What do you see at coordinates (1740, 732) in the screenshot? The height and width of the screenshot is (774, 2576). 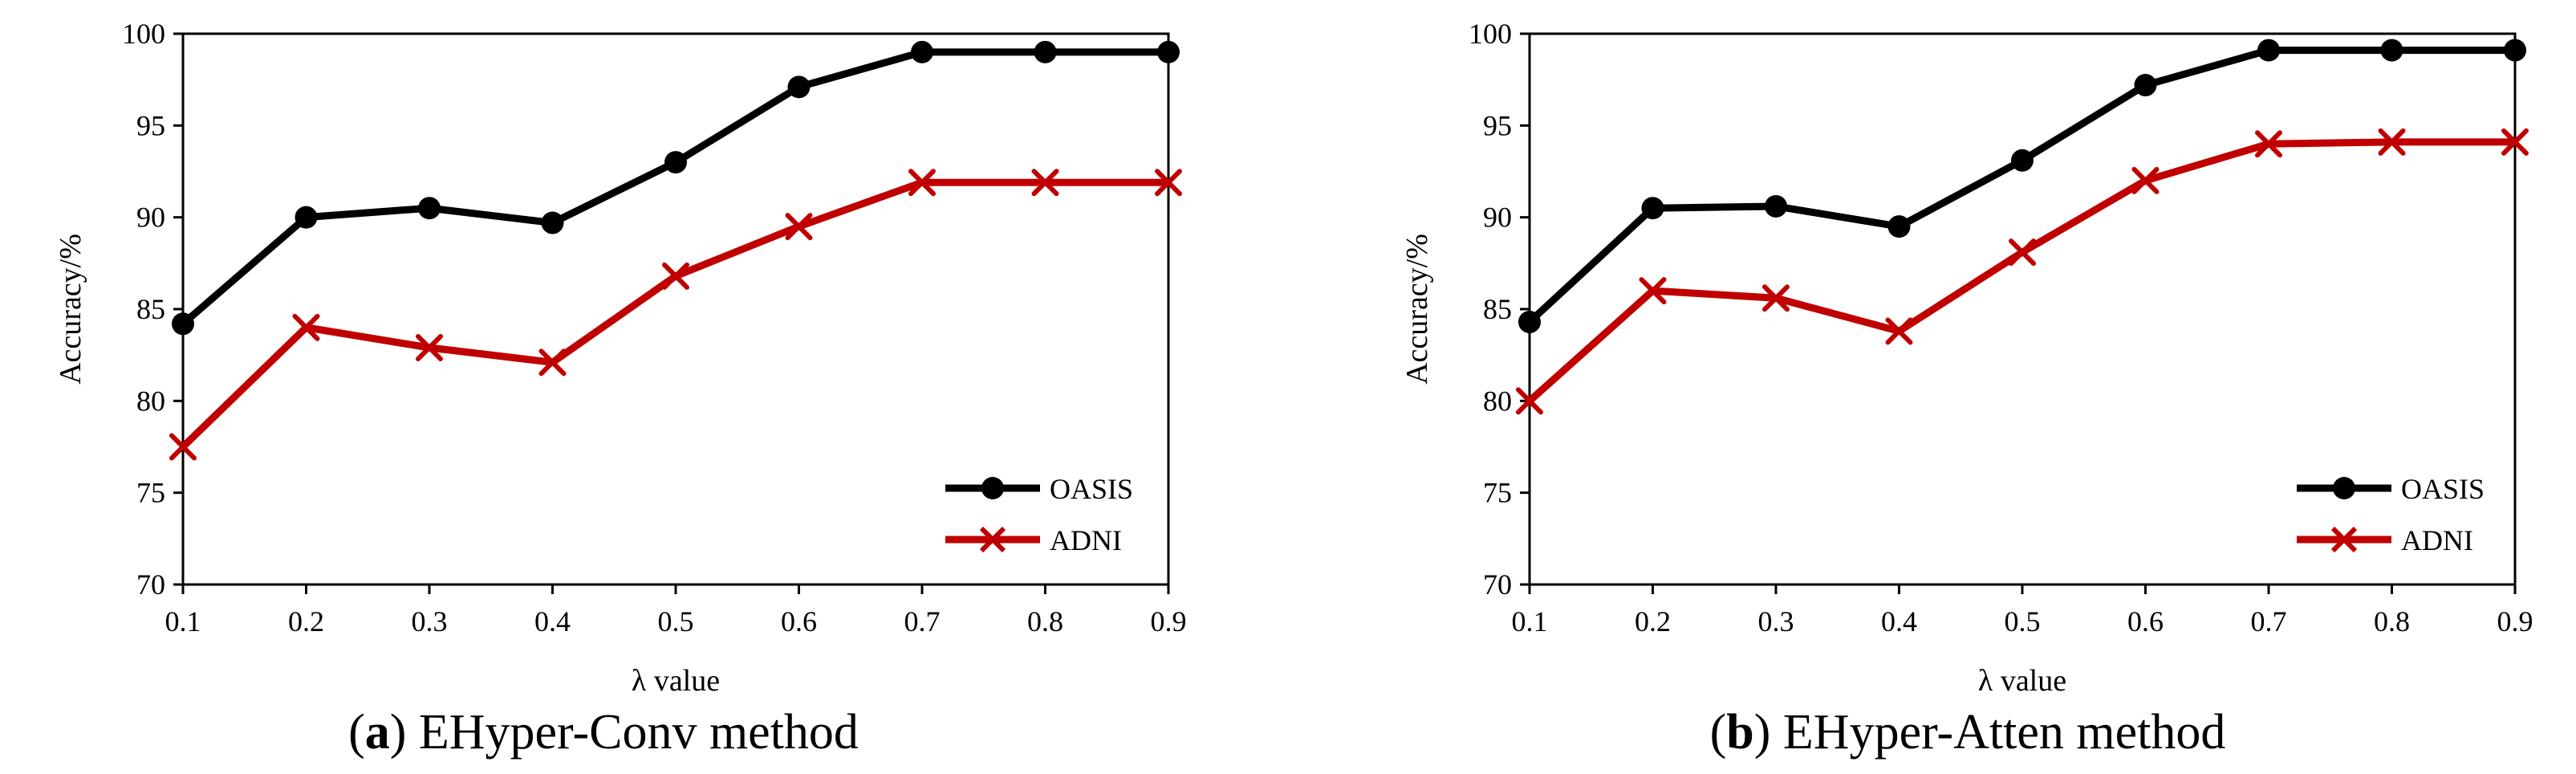 I see `caption-panel-tag: b` at bounding box center [1740, 732].